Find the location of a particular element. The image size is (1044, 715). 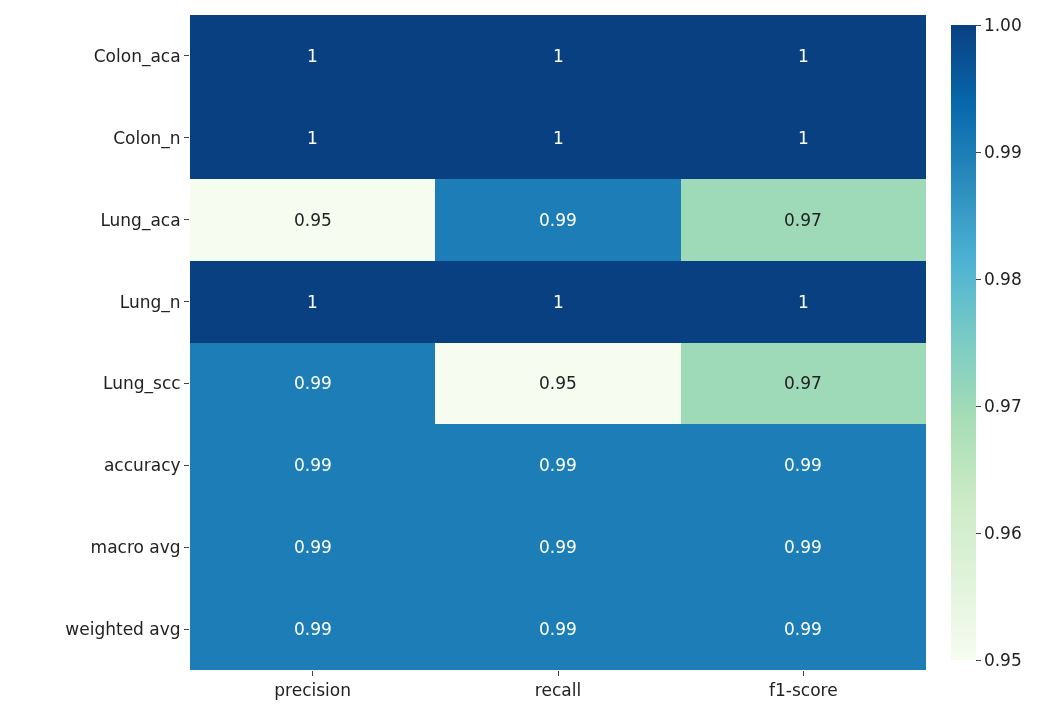

color-bar-label: 0.99 is located at coordinates (1002, 151).